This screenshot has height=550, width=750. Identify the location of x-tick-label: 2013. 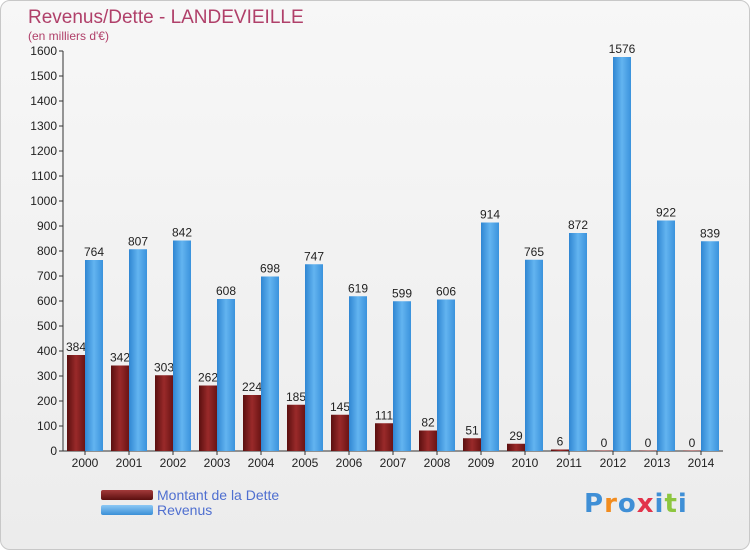
(657, 463).